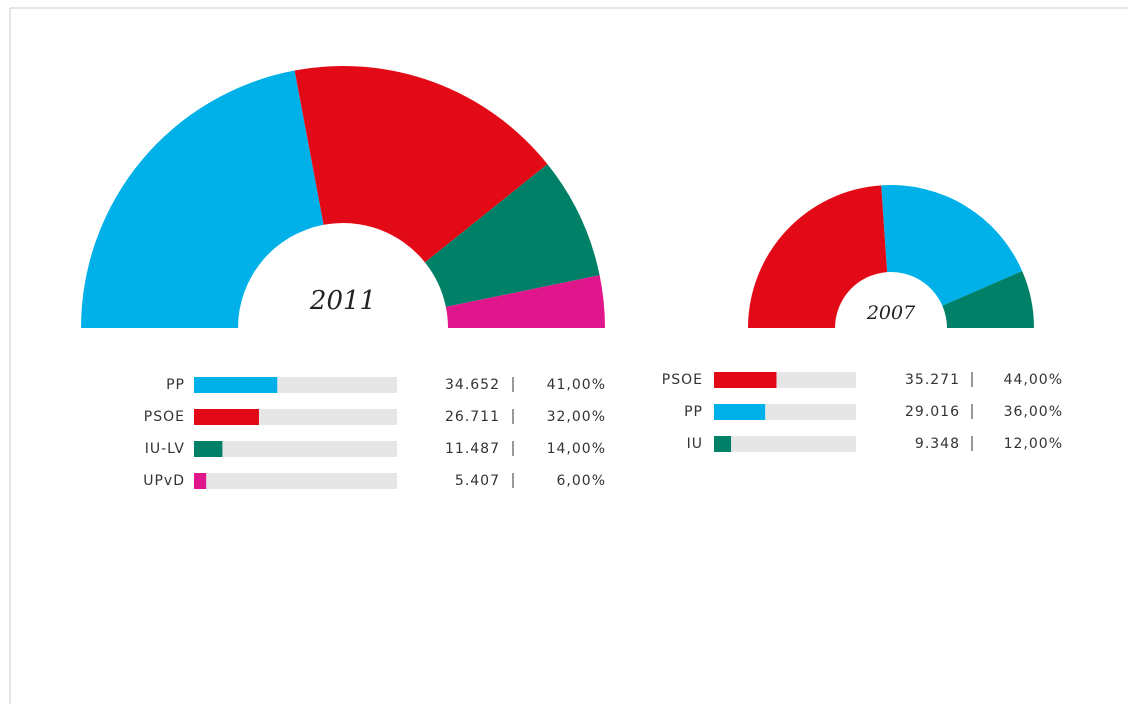 This screenshot has width=1128, height=704. What do you see at coordinates (1033, 412) in the screenshot?
I see `percentage: 36,00%` at bounding box center [1033, 412].